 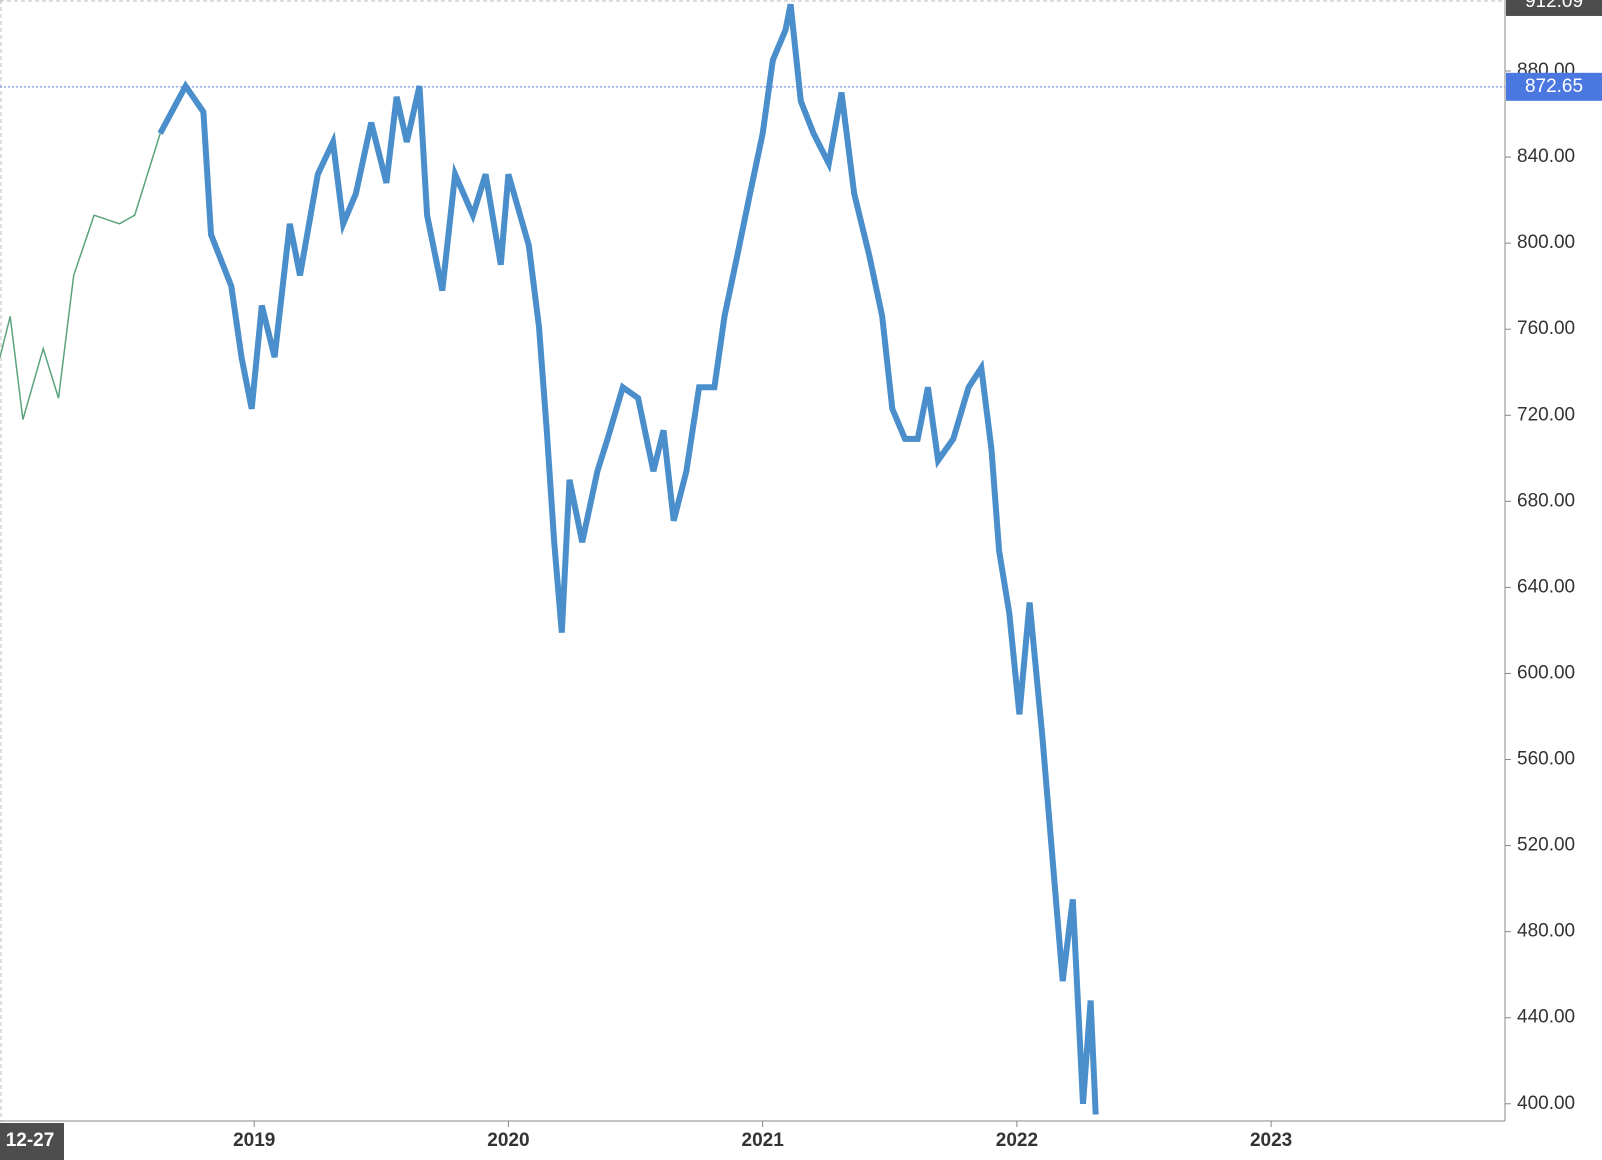 I want to click on x-tick-label: 2023, so click(x=1271, y=1140).